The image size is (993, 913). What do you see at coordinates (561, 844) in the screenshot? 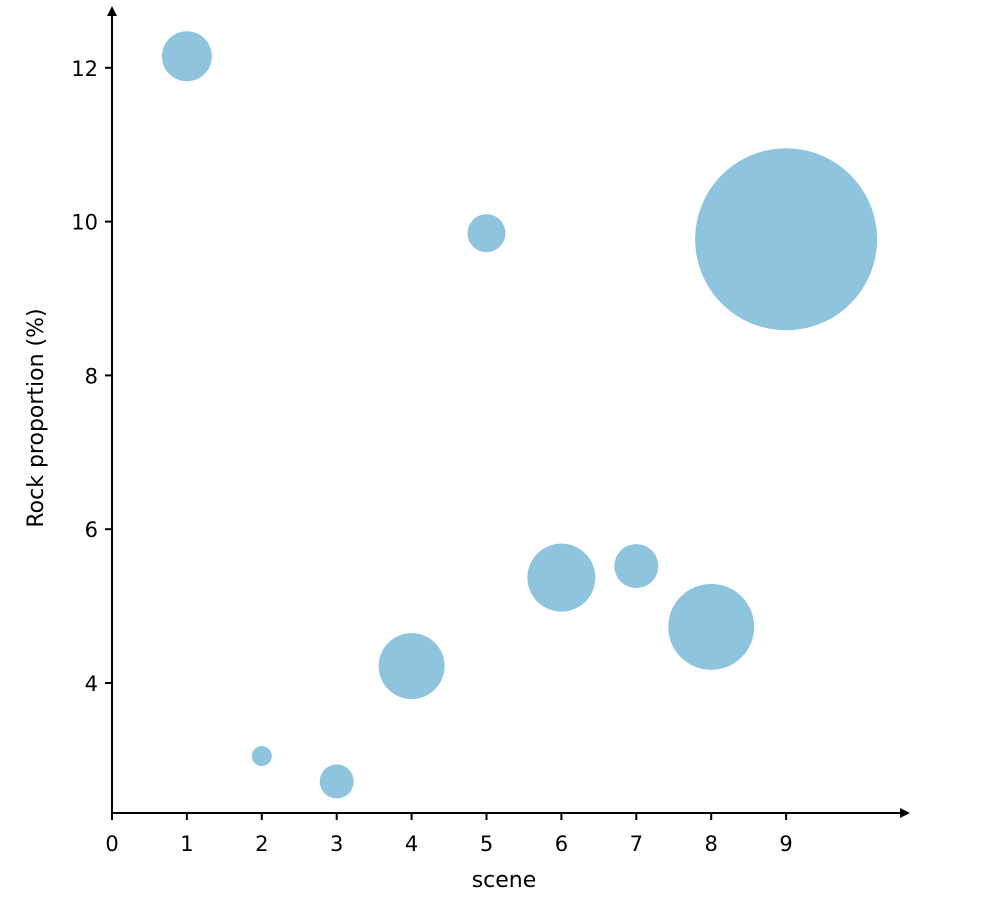
I see `x-tick-label: 6` at bounding box center [561, 844].